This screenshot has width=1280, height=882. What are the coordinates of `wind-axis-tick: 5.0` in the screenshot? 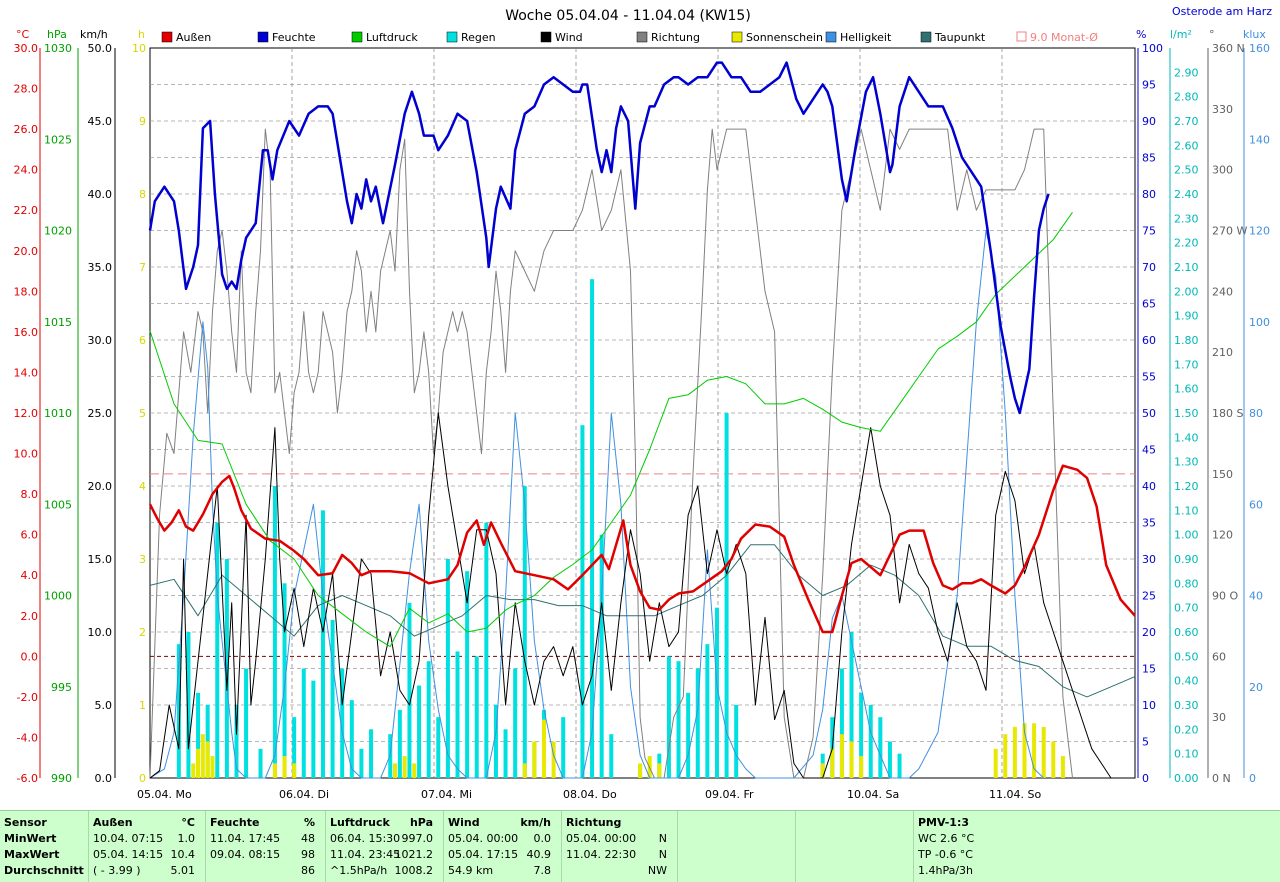 It's located at (104, 705).